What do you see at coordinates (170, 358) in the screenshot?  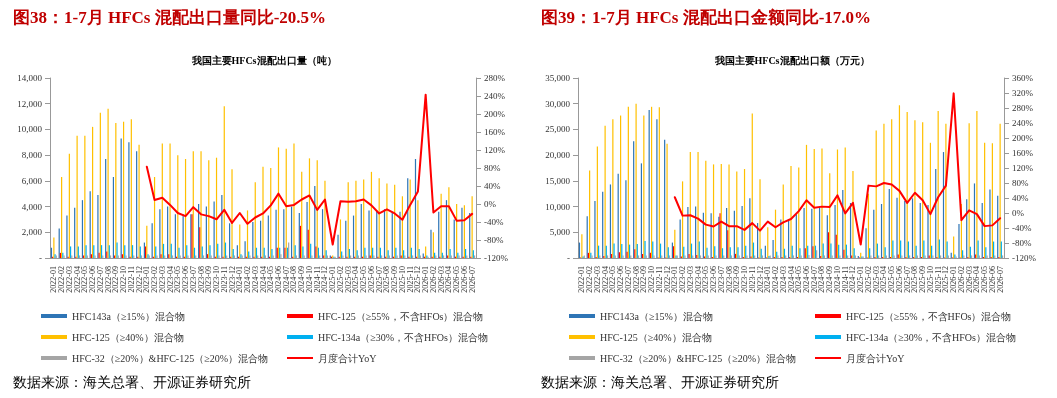 I see `legend-label: HFC-32（≥20%）&HFC-125（≥20%）混合物` at bounding box center [170, 358].